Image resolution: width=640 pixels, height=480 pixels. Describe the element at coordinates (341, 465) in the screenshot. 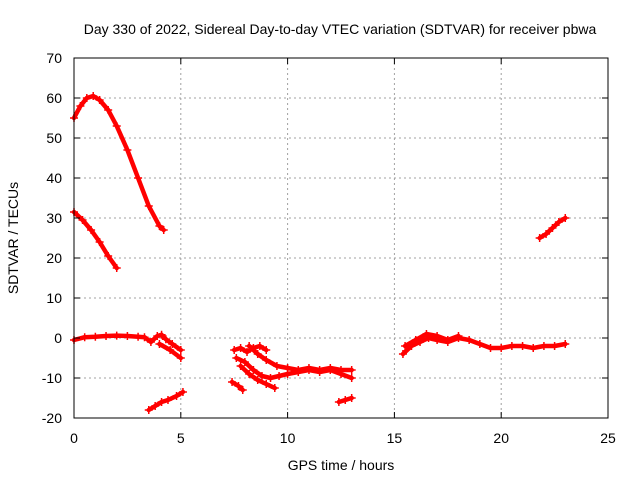

I see `x-axis-label: GPS time / hours` at that location.